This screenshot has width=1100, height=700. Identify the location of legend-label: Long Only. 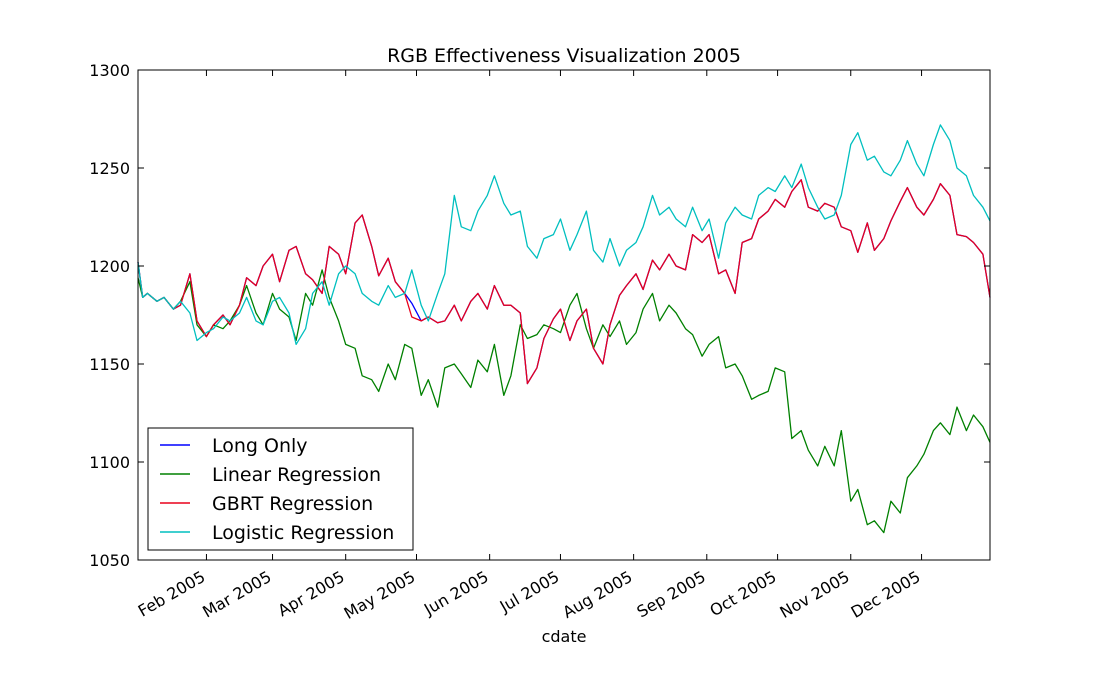
(260, 446).